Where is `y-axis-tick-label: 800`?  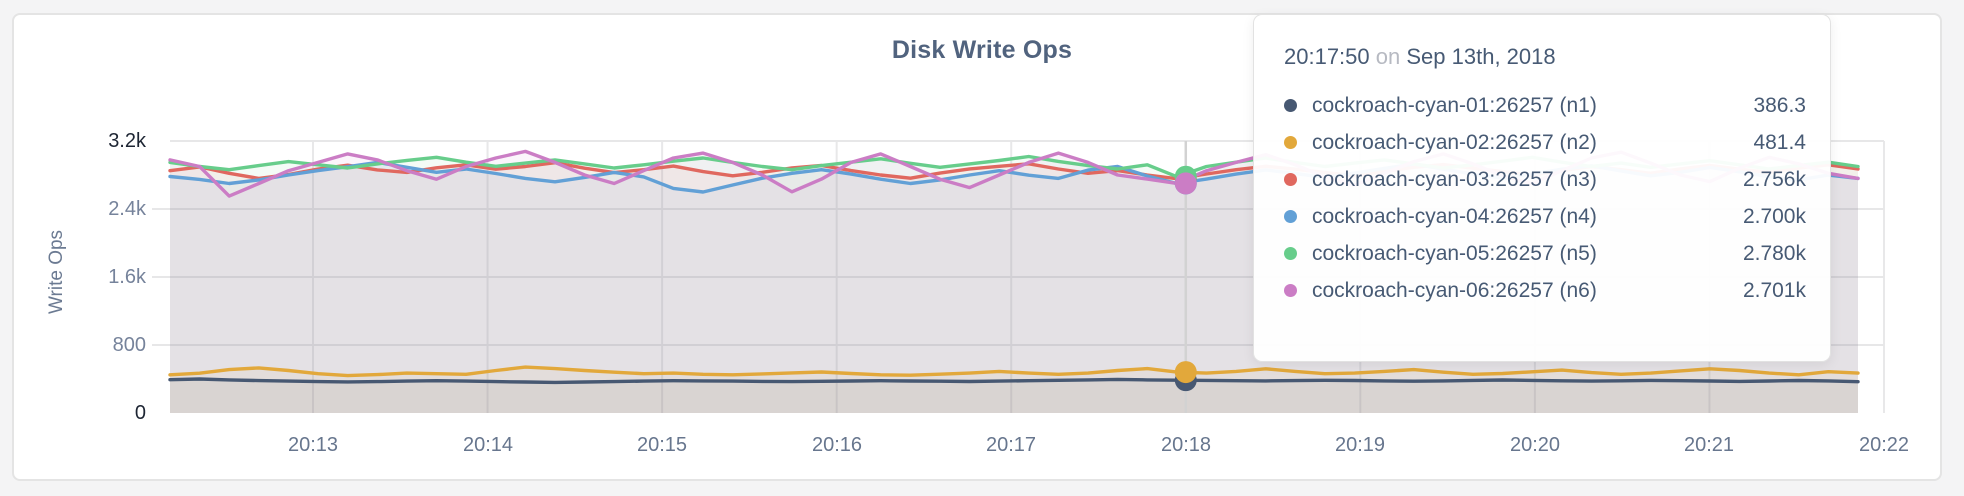
y-axis-tick-label: 800 is located at coordinates (129, 345).